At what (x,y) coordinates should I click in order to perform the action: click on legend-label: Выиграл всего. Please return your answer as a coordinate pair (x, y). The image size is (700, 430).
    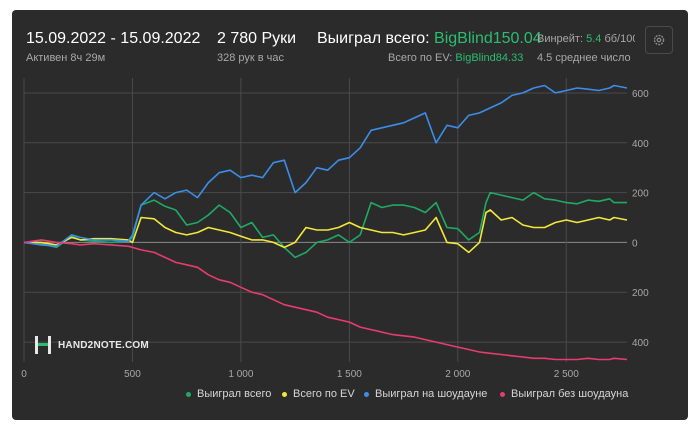
    Looking at the image, I should click on (234, 394).